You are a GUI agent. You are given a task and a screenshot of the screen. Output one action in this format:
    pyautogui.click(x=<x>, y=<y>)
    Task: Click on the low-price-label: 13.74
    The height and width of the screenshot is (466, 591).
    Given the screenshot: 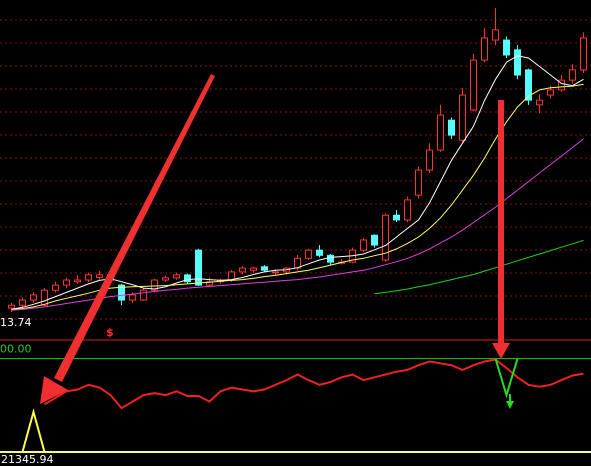 What is the action you would take?
    pyautogui.click(x=16, y=322)
    